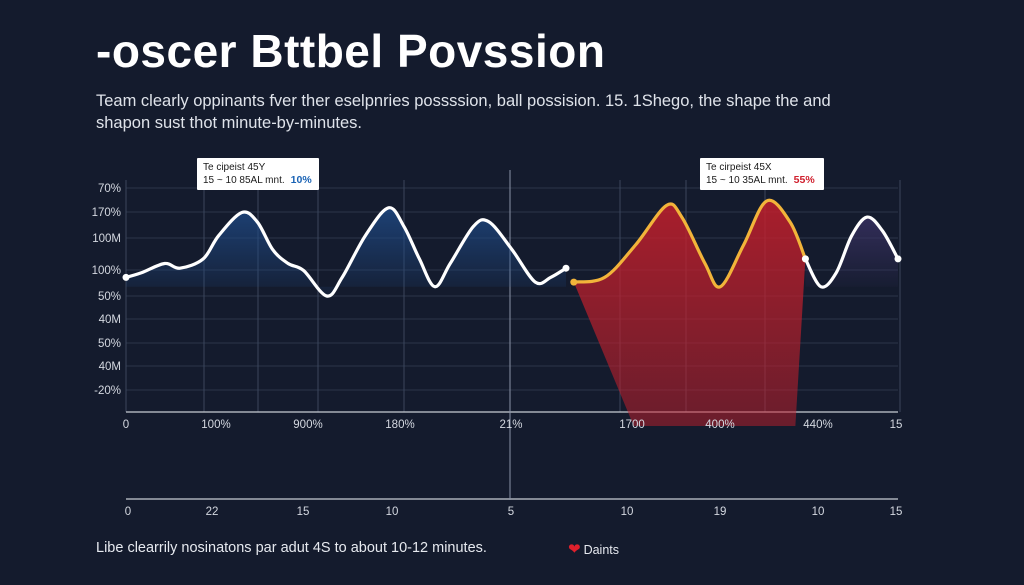 This screenshot has height=585, width=1024. What do you see at coordinates (244, 180) in the screenshot?
I see `tooltip-left-detail: 15 ~ 10 85AL mnt.` at bounding box center [244, 180].